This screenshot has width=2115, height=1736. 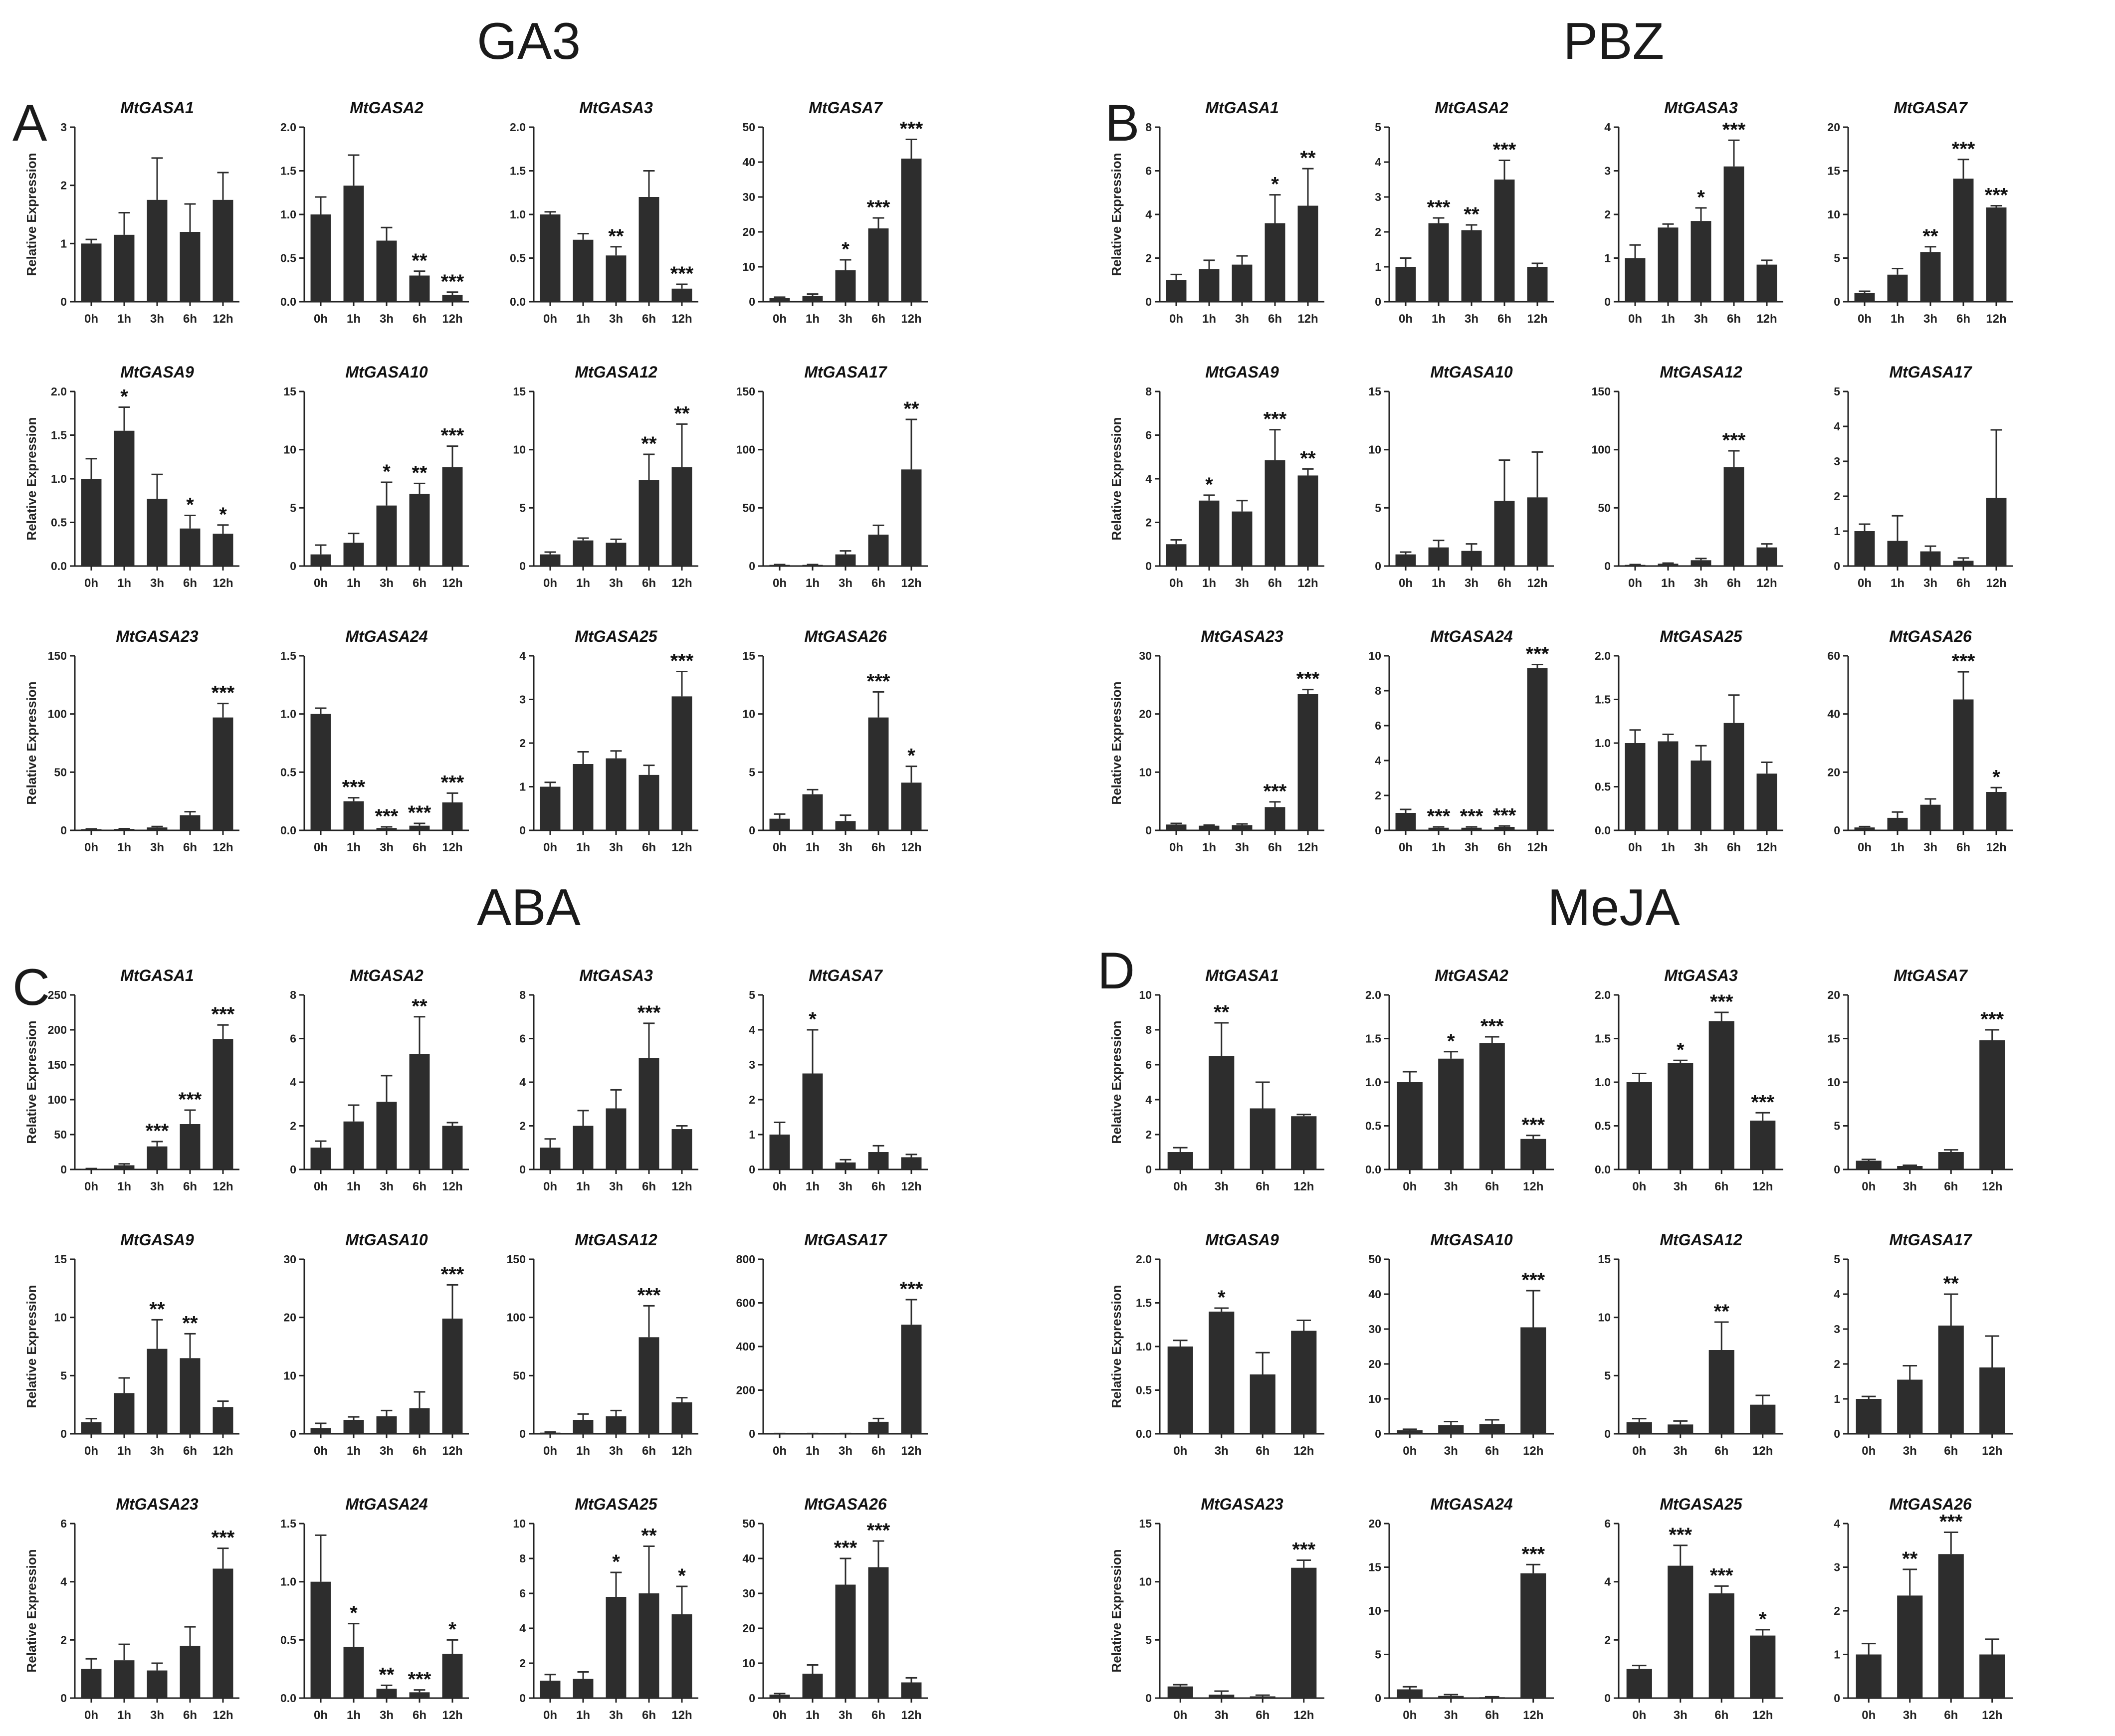 I want to click on chart-d-mtgasa24: MtGASA24 0 5 10 15 20 0h 3h 6h 12h ***, so click(x=1461, y=1608).